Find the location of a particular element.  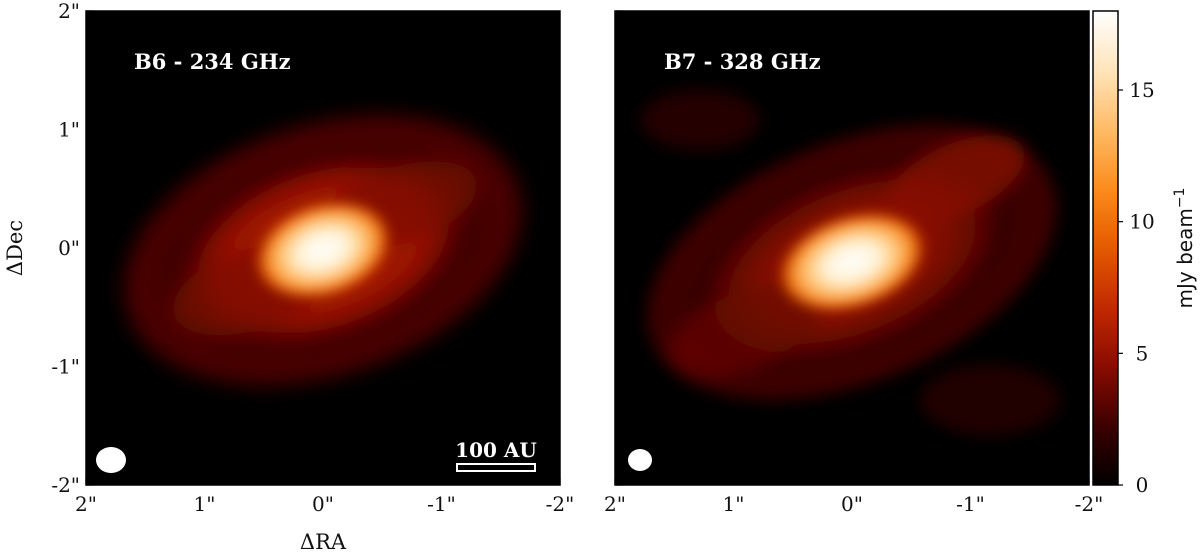

right-panel-x-tick-label: 1" is located at coordinates (734, 504).